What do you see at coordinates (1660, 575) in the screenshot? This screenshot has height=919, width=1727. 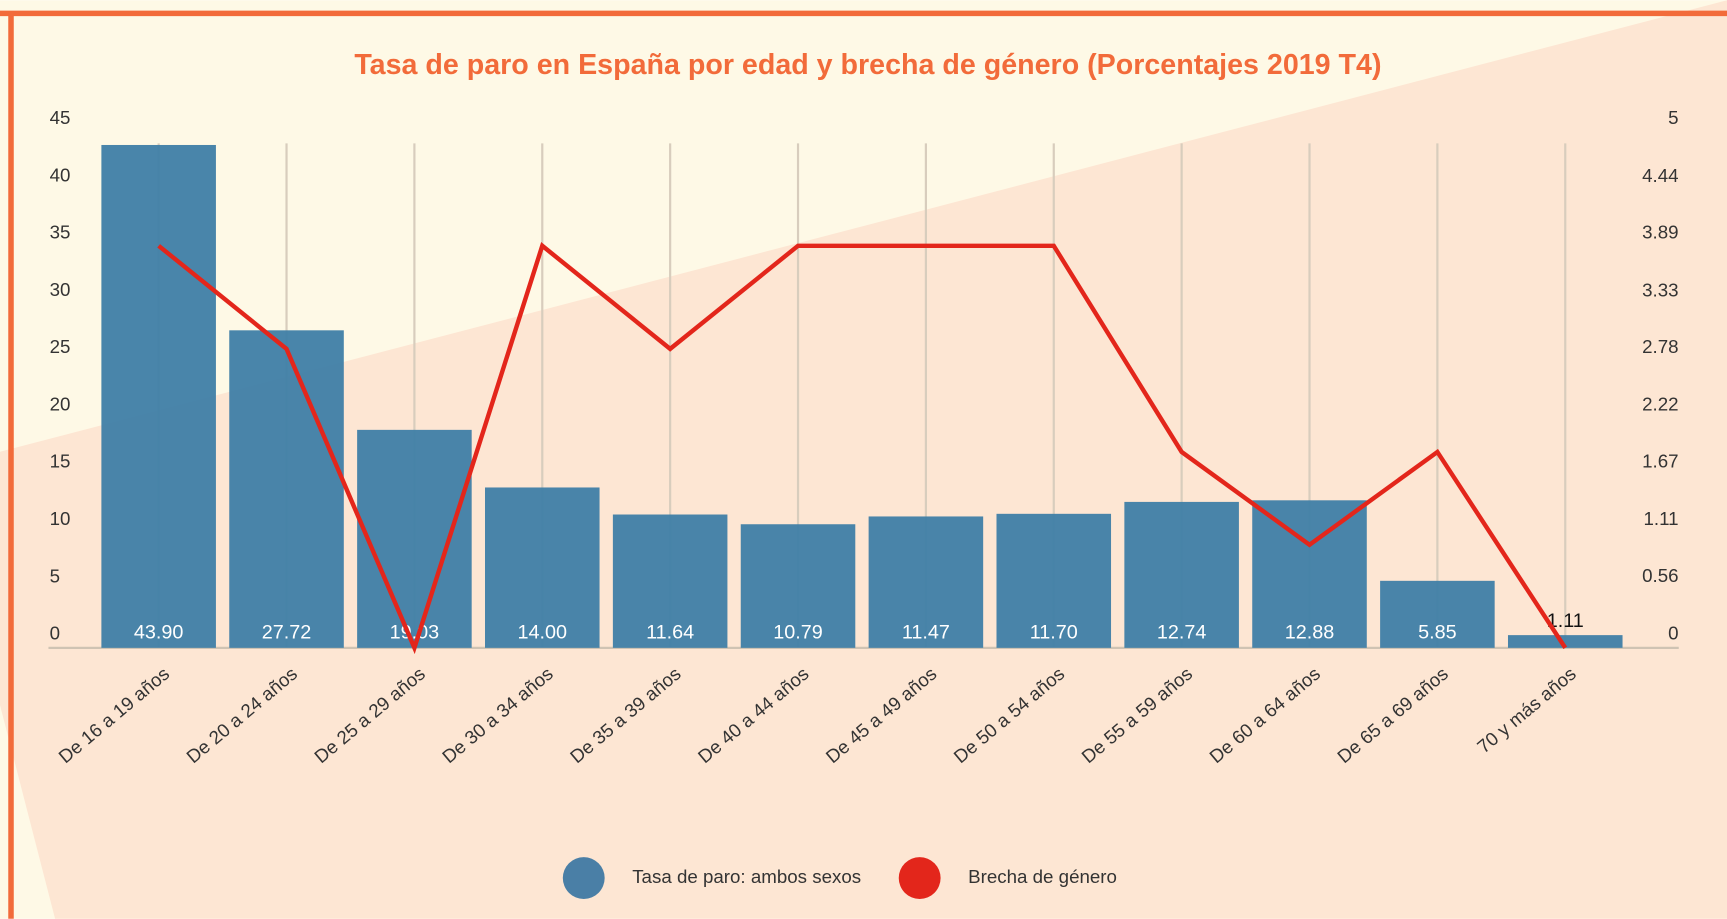 I see `y2-tick-label: 0.56` at bounding box center [1660, 575].